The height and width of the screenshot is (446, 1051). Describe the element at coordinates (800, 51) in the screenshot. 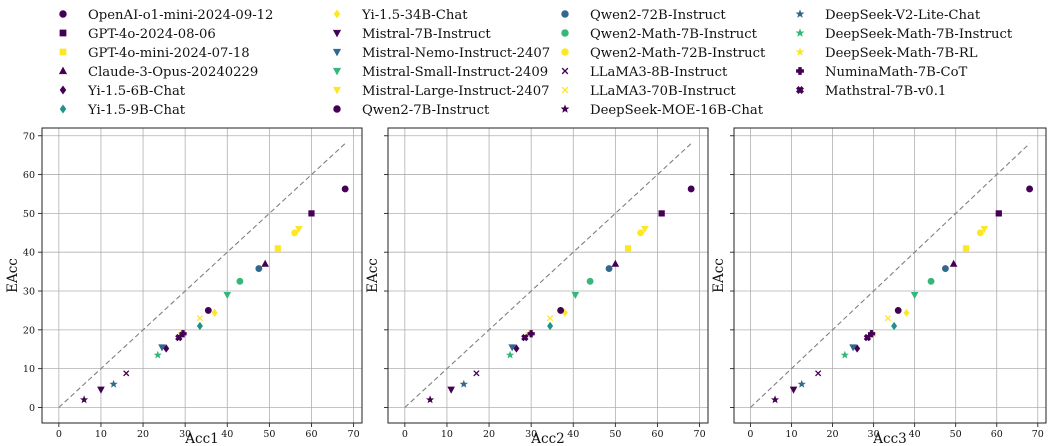

I see `legend-marker-deepseek-math-7b-rl` at that location.